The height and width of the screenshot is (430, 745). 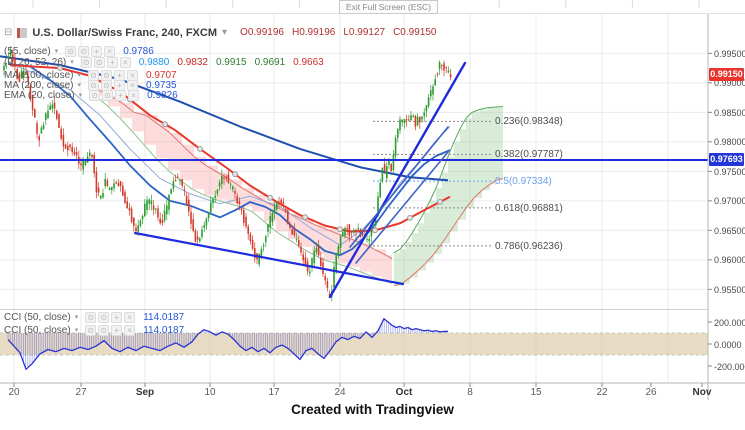 What do you see at coordinates (415, 32) in the screenshot?
I see `ohlc-c: C0.99150` at bounding box center [415, 32].